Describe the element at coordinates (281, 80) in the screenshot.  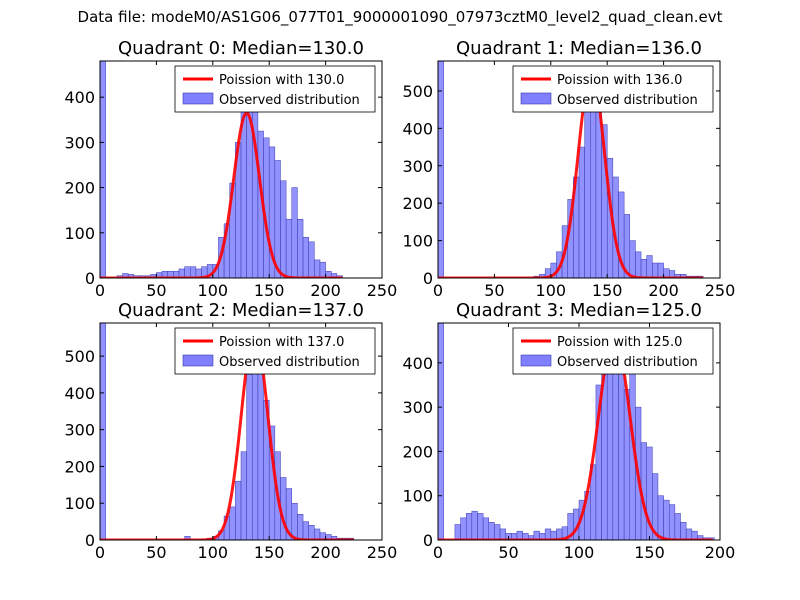
I see `legend-line-label: Poission with 130.0` at that location.